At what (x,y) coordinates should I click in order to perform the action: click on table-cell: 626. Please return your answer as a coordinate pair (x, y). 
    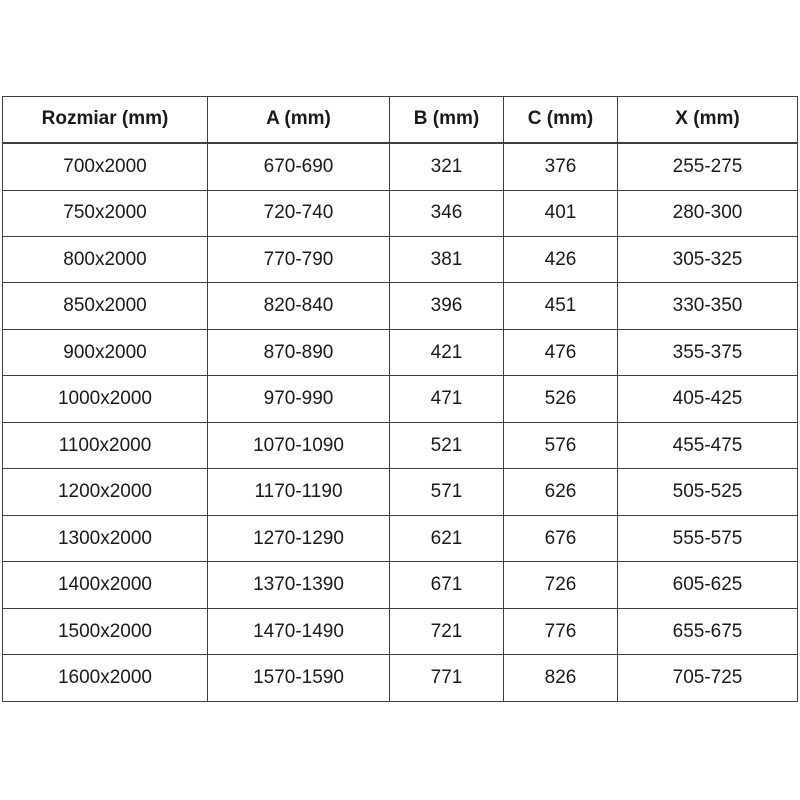
    Looking at the image, I should click on (560, 492).